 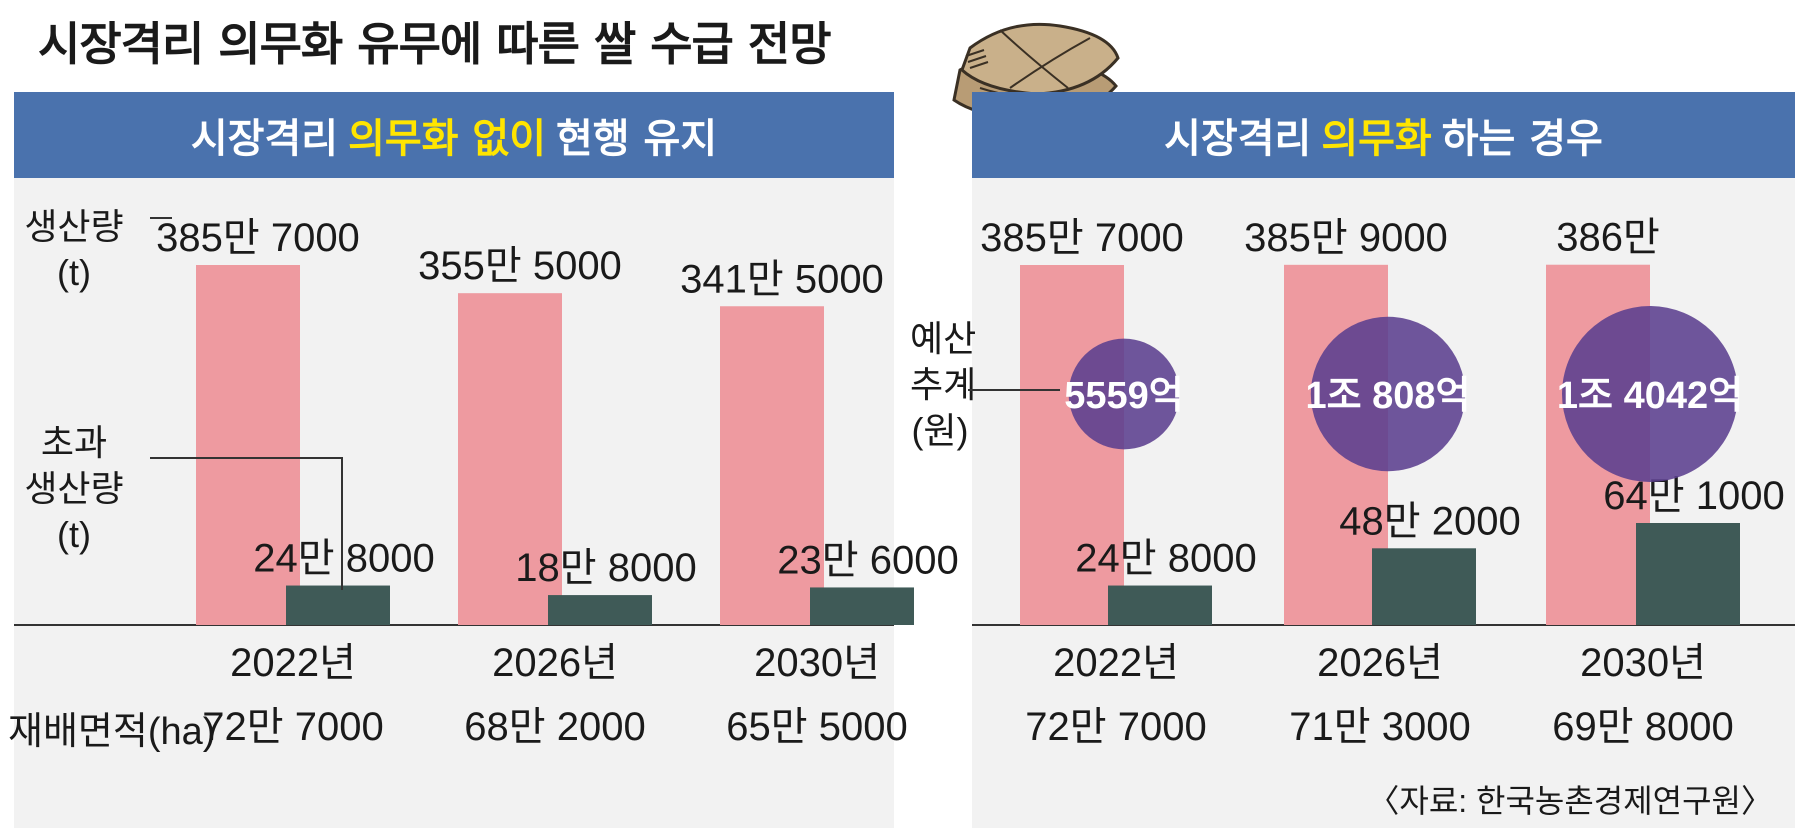 I want to click on left-area-label-1: 68만 2000, so click(x=554, y=727).